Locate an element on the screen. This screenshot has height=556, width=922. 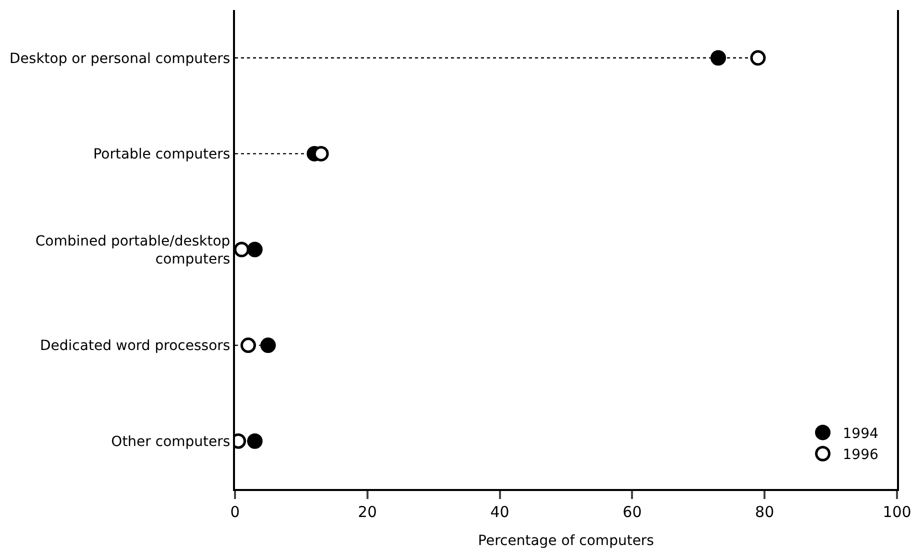
x-tick-label: 40 is located at coordinates (500, 512).